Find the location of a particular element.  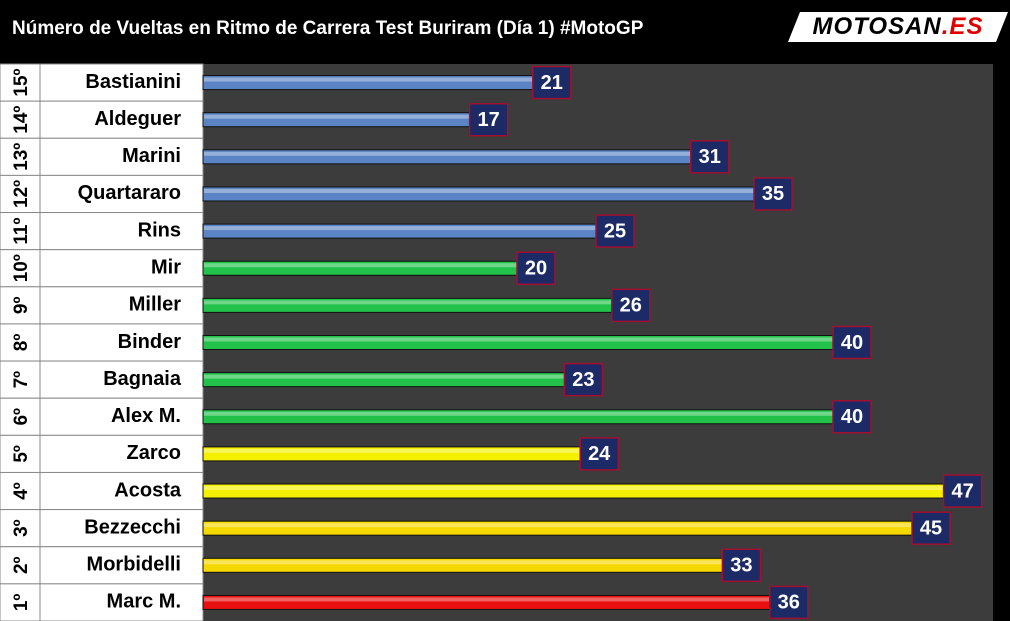

rank-label: 4º is located at coordinates (21, 491).